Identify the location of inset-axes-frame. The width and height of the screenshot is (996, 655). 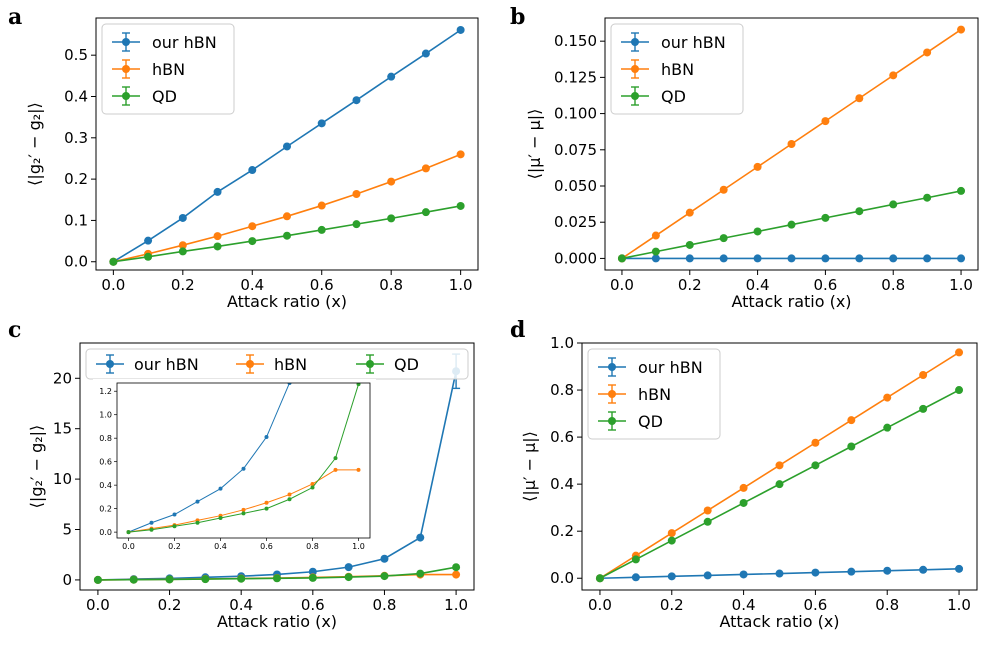
(243, 460).